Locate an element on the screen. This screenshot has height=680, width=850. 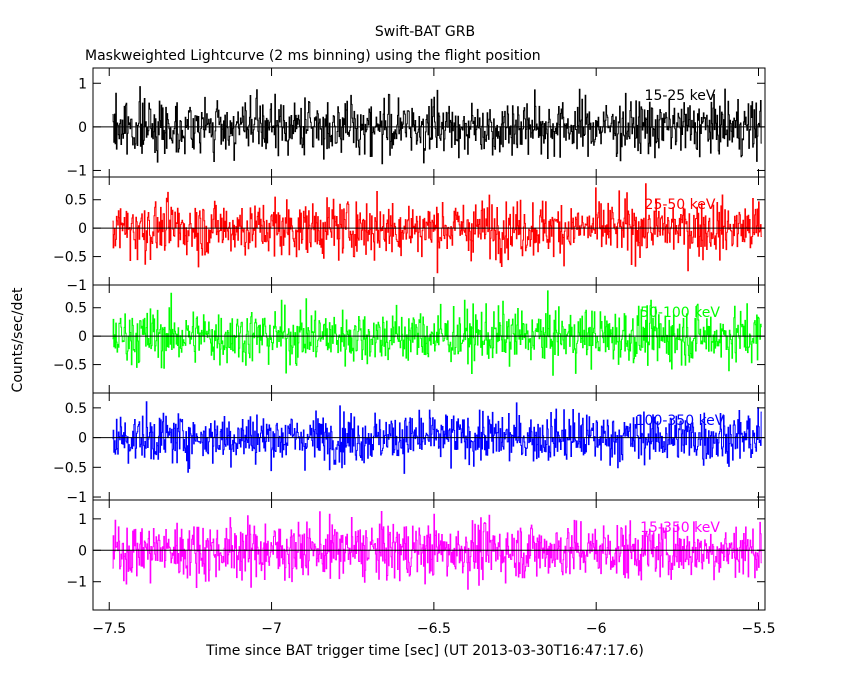
panel-energy-label: 50-100 keV is located at coordinates (680, 313).